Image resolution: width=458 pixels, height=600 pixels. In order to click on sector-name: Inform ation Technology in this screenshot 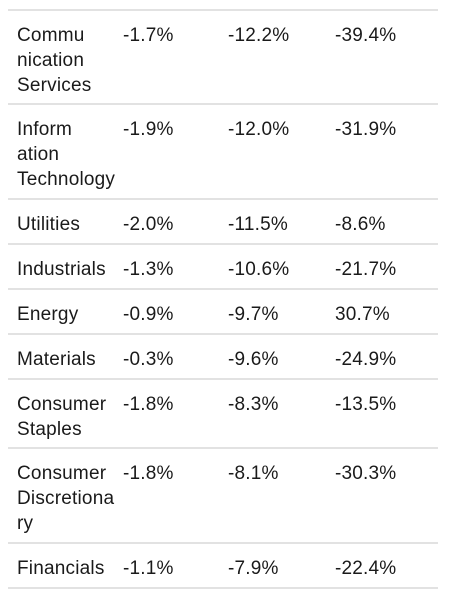, I will do `click(66, 154)`.